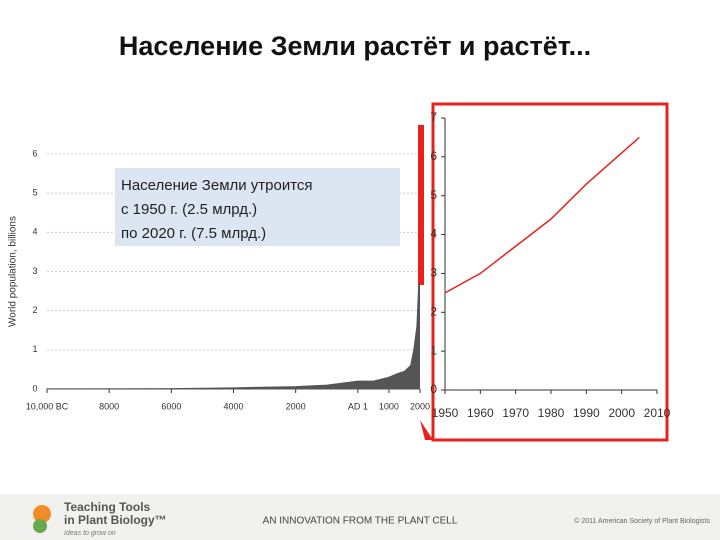 The width and height of the screenshot is (720, 540). What do you see at coordinates (358, 406) in the screenshot?
I see `x-tick-label: AD 1` at bounding box center [358, 406].